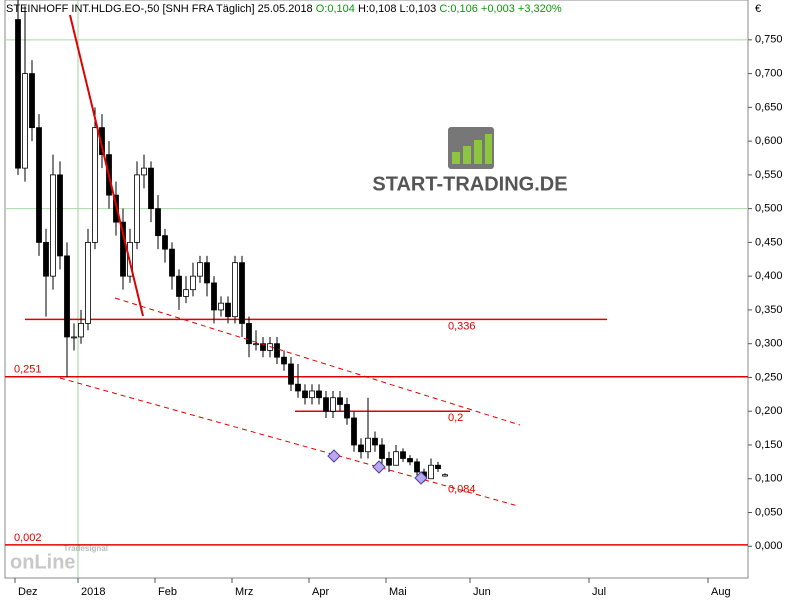 This screenshot has height=600, width=800. What do you see at coordinates (500, 9) in the screenshot?
I see `change-label: C:0,106 +0,003 +3,320%` at bounding box center [500, 9].